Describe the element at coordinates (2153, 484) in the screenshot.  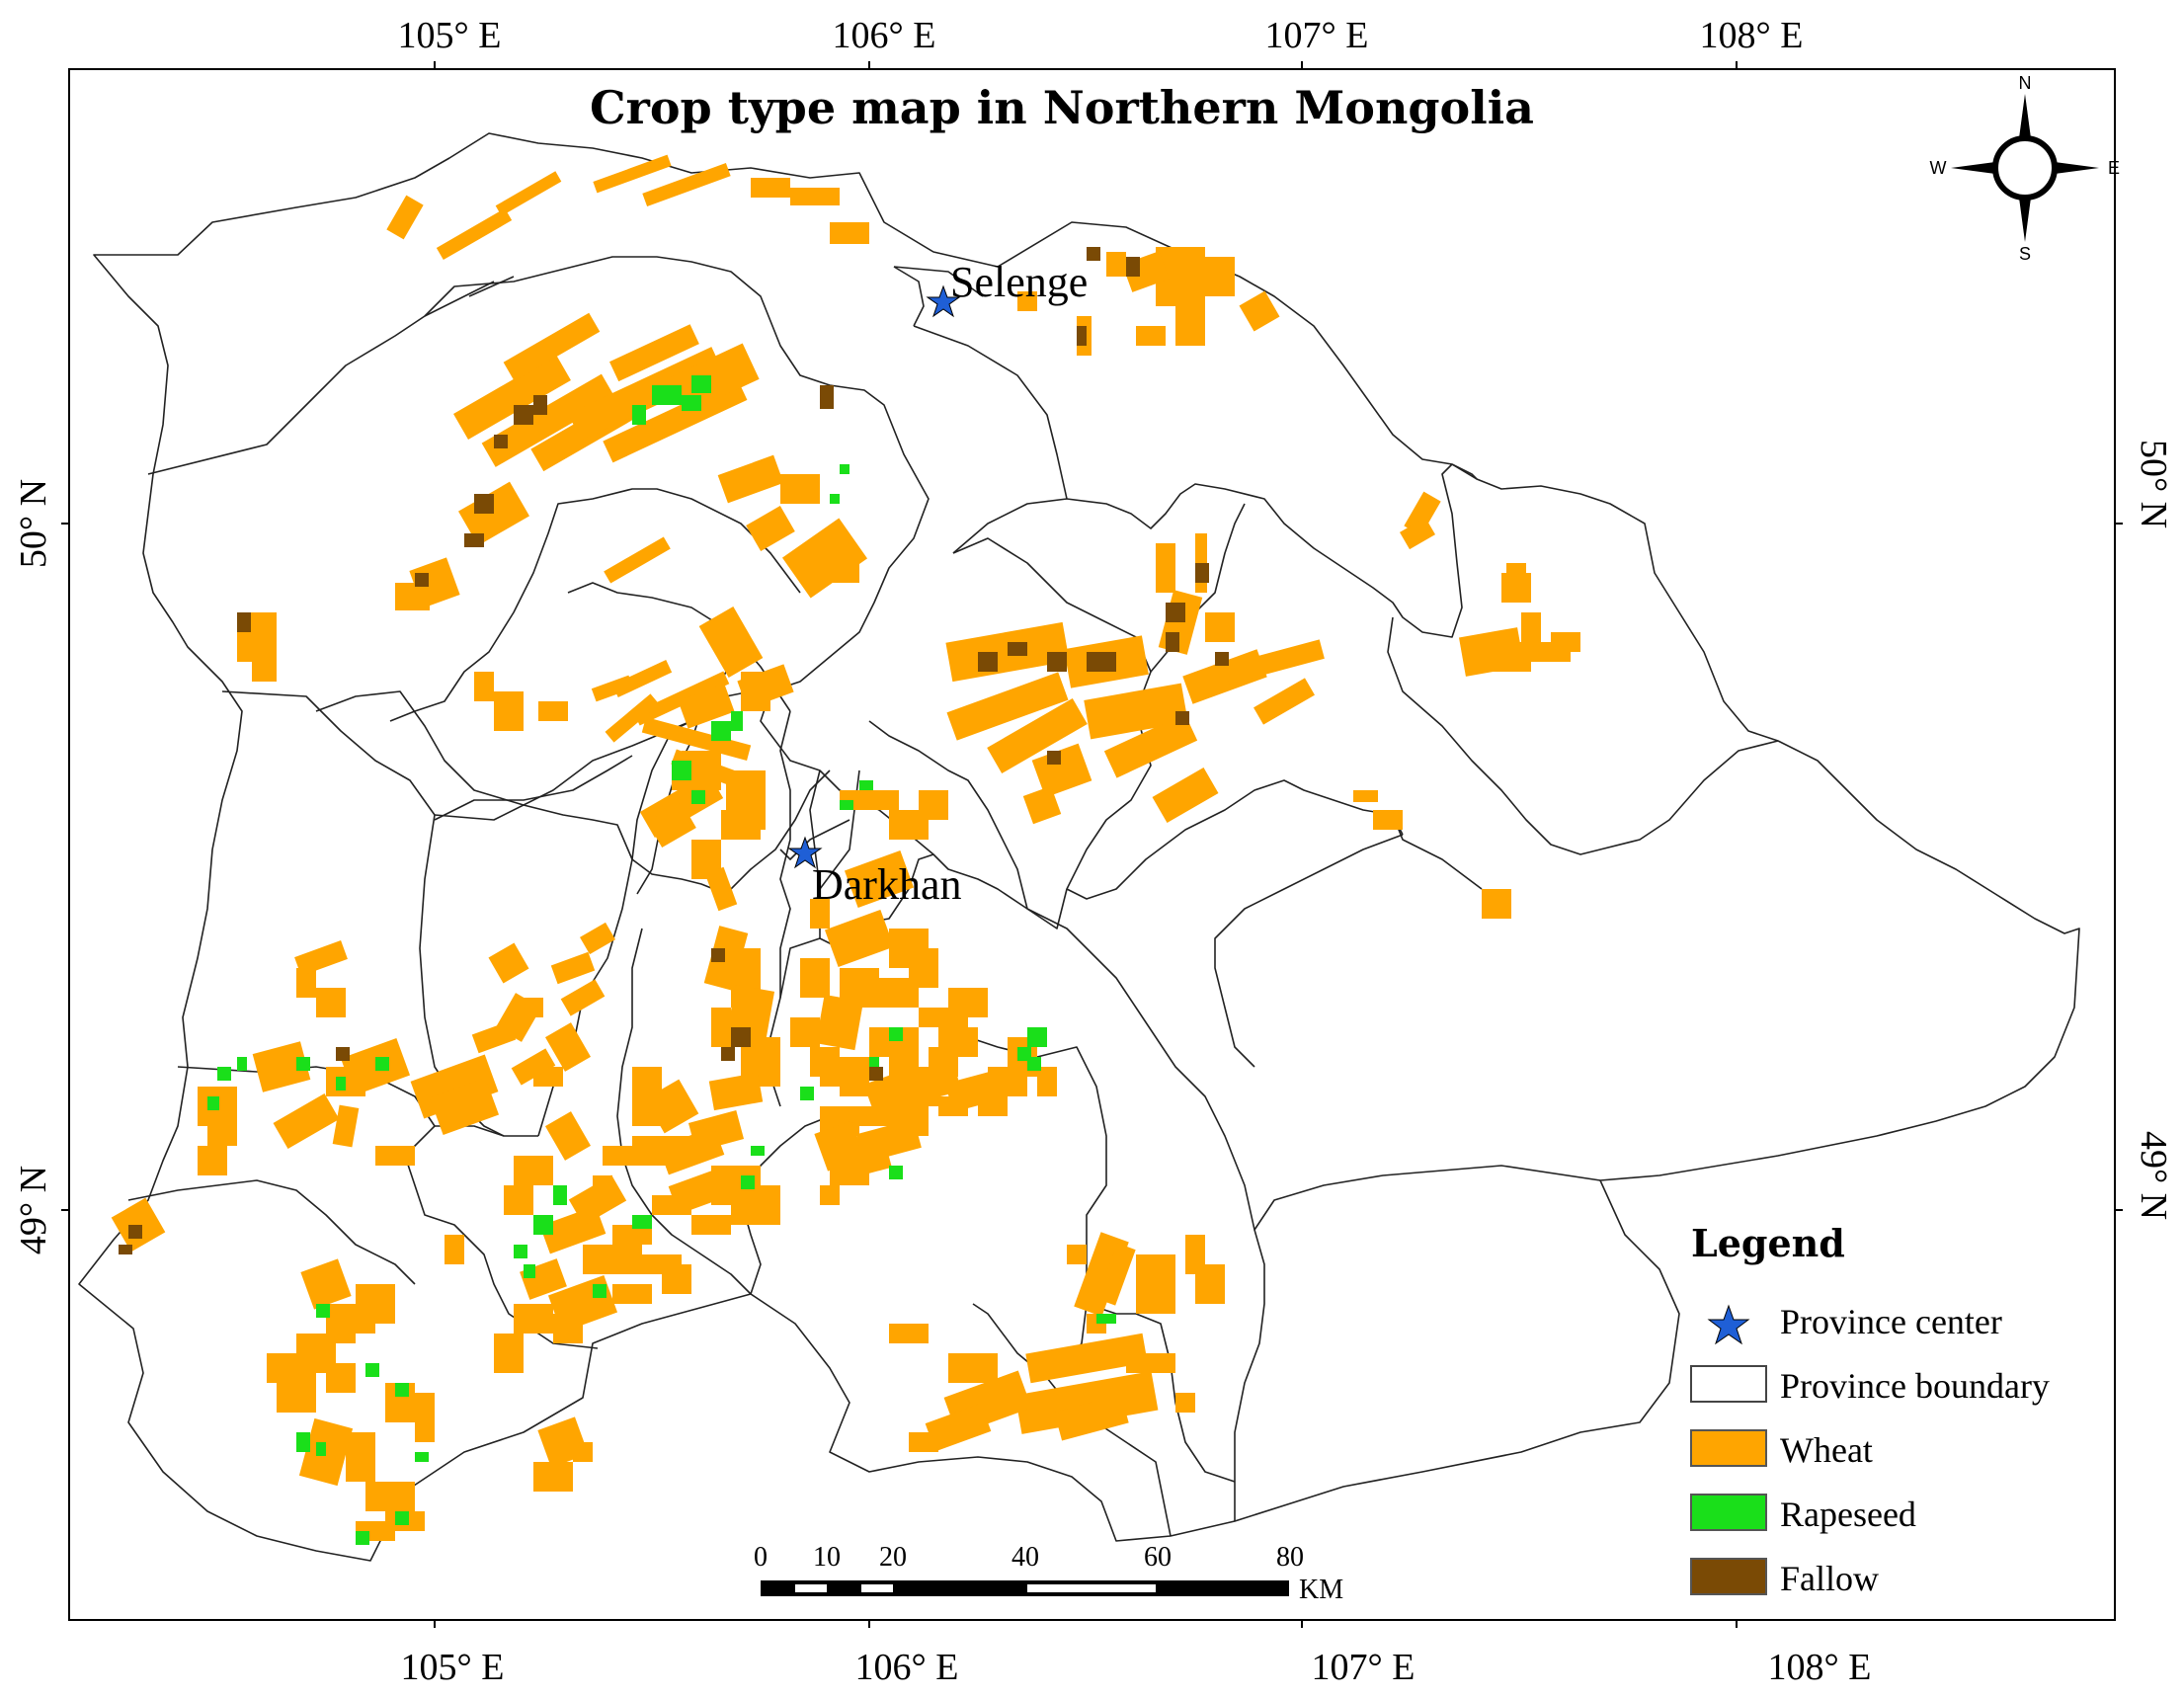
I see `right-lat-label: 50° N` at that location.